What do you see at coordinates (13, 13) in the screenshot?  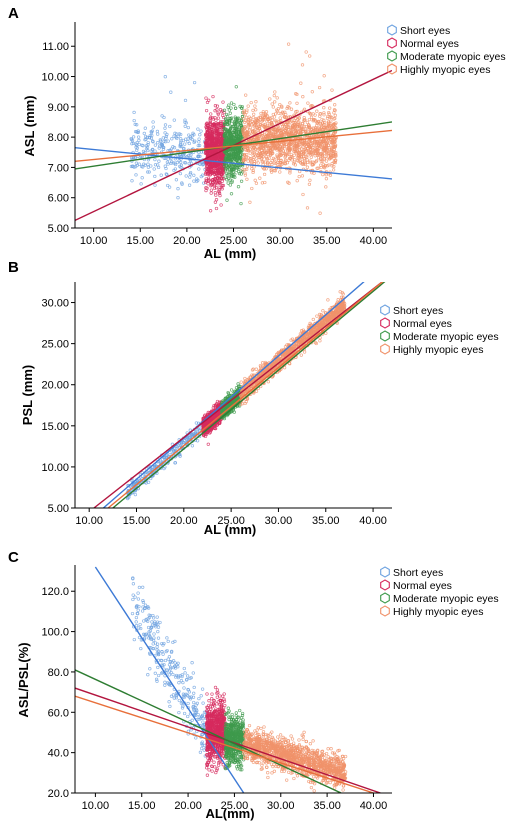 I see `panel-letter: A` at bounding box center [13, 13].